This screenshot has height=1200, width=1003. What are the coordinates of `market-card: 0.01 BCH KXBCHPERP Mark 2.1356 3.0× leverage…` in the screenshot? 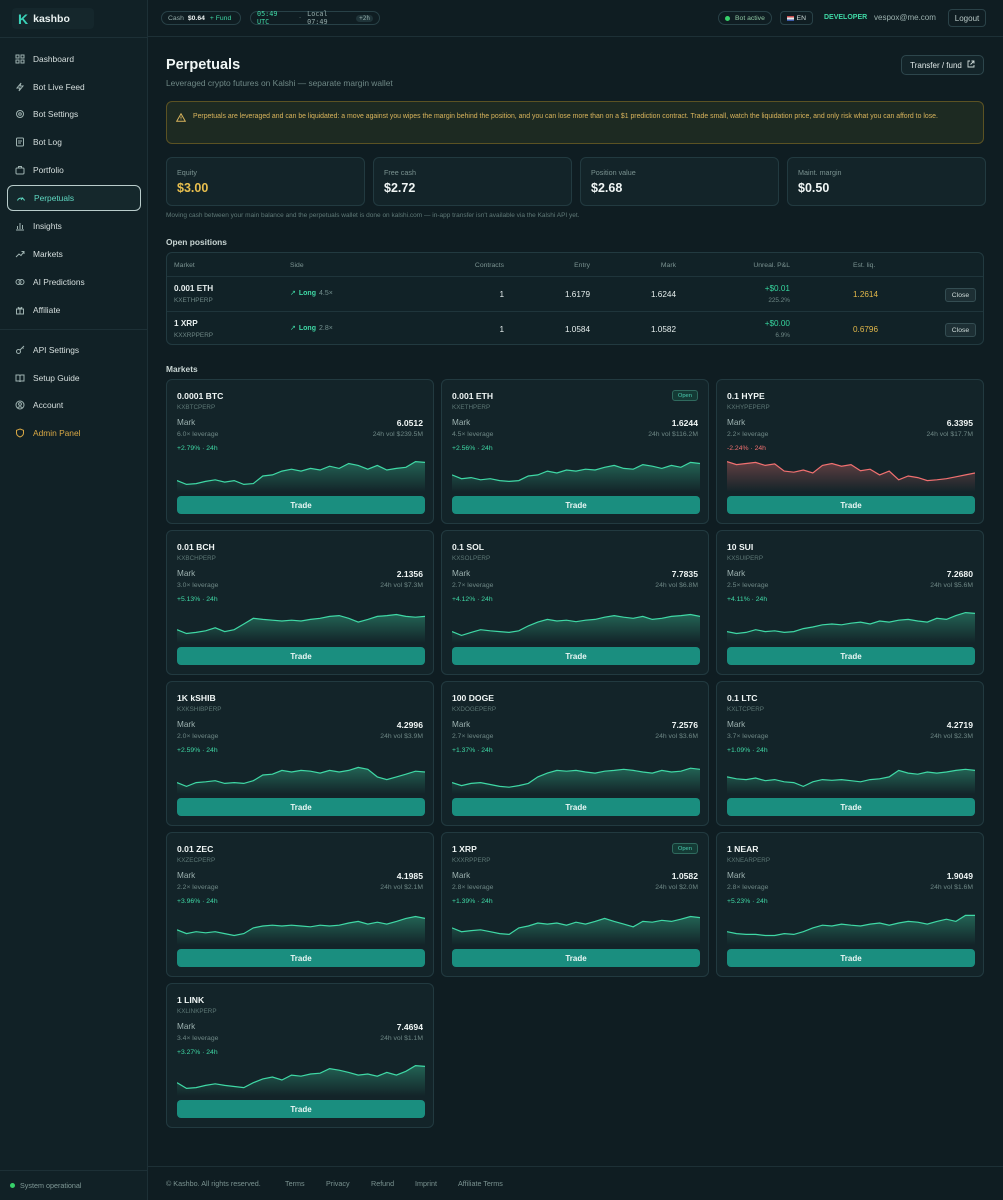 It's located at (300, 602).